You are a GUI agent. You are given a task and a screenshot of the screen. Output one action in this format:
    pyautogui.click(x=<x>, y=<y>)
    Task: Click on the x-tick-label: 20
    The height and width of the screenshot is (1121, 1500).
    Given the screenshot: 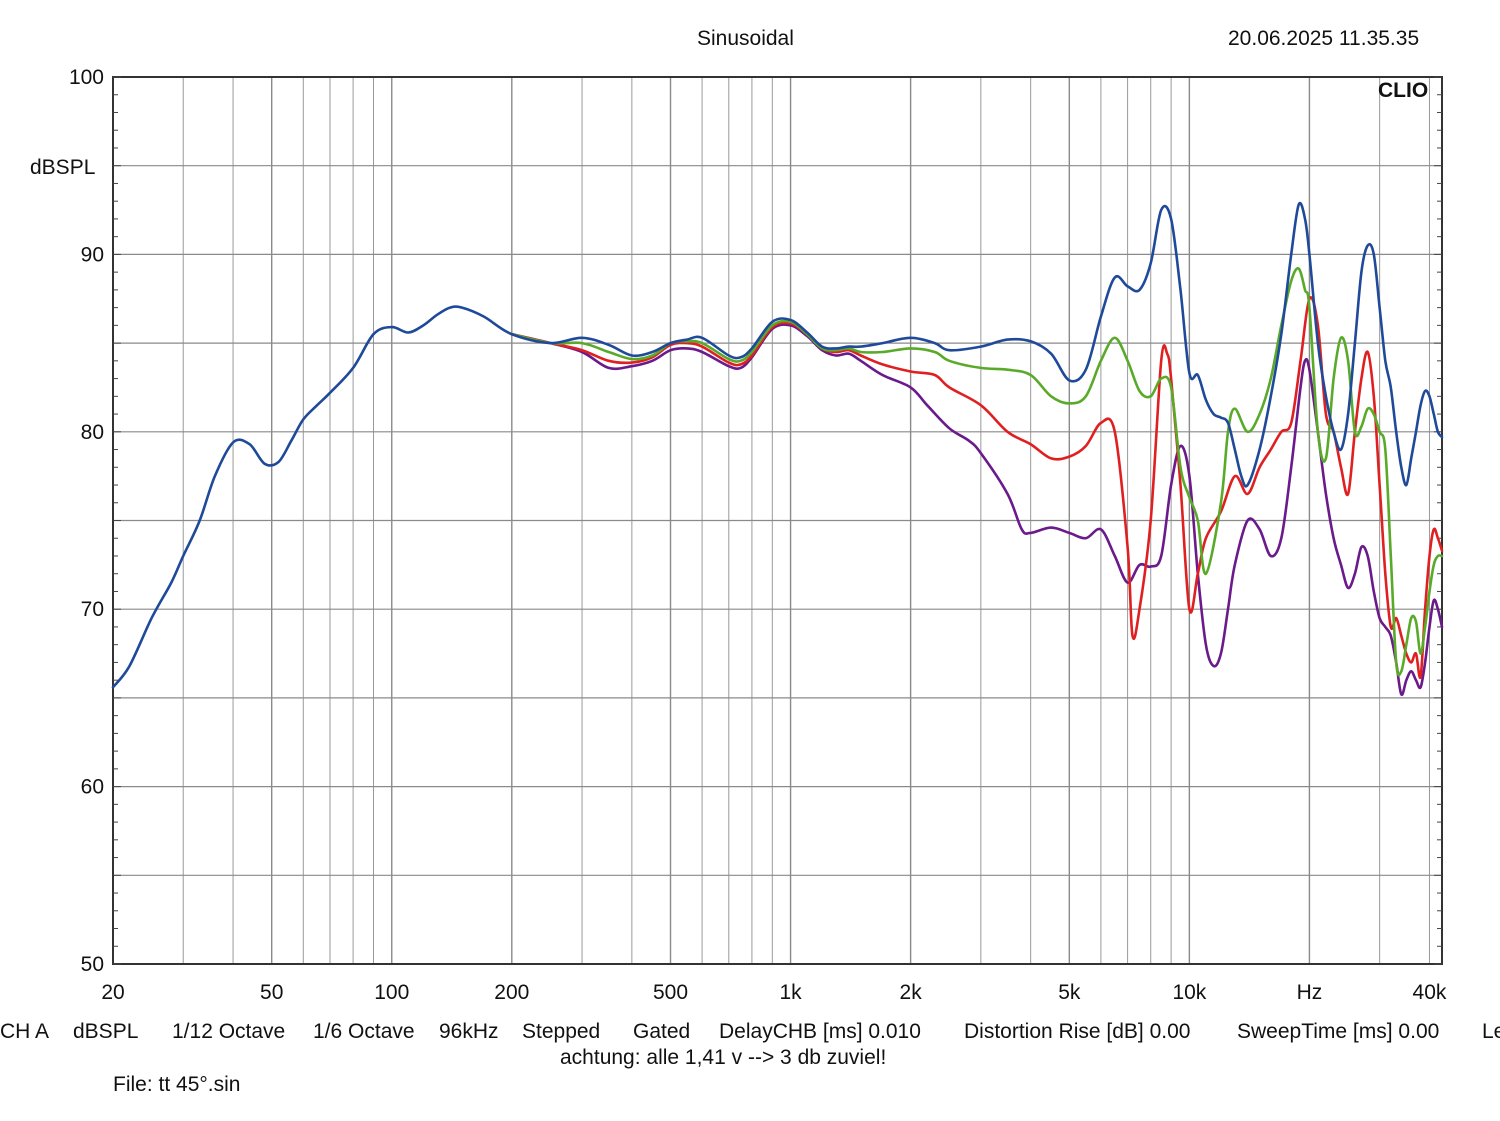 What is the action you would take?
    pyautogui.click(x=112, y=992)
    